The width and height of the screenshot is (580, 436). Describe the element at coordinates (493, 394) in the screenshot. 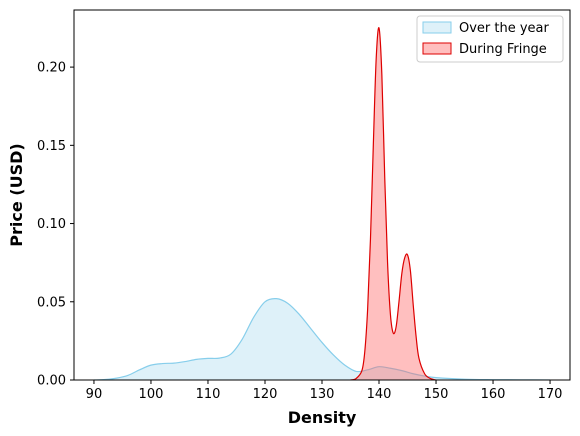

I see `x-tick-label: 160` at that location.